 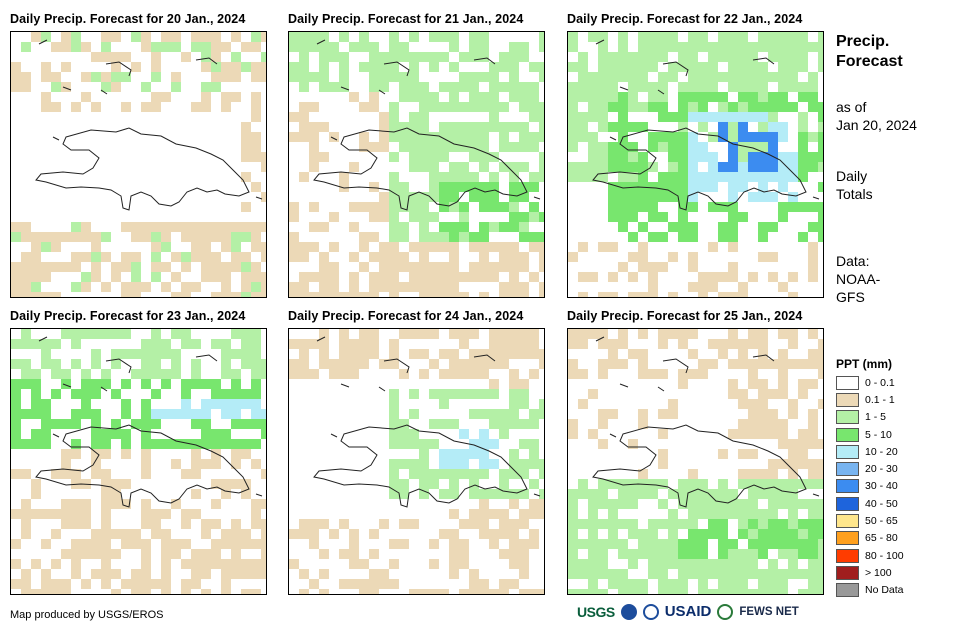 What do you see at coordinates (420, 169) in the screenshot?
I see `hispaniola-outline` at bounding box center [420, 169].